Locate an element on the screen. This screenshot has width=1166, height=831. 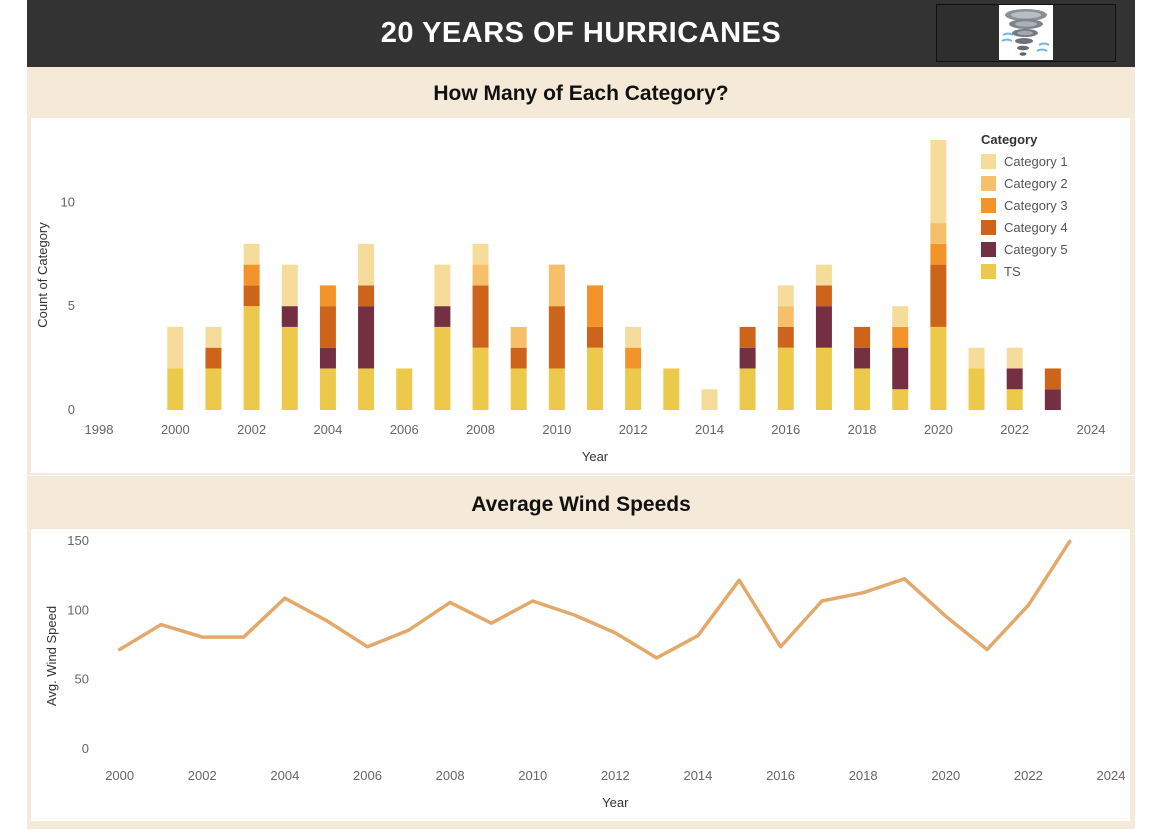
x-tick-label: 2012 is located at coordinates (633, 429).